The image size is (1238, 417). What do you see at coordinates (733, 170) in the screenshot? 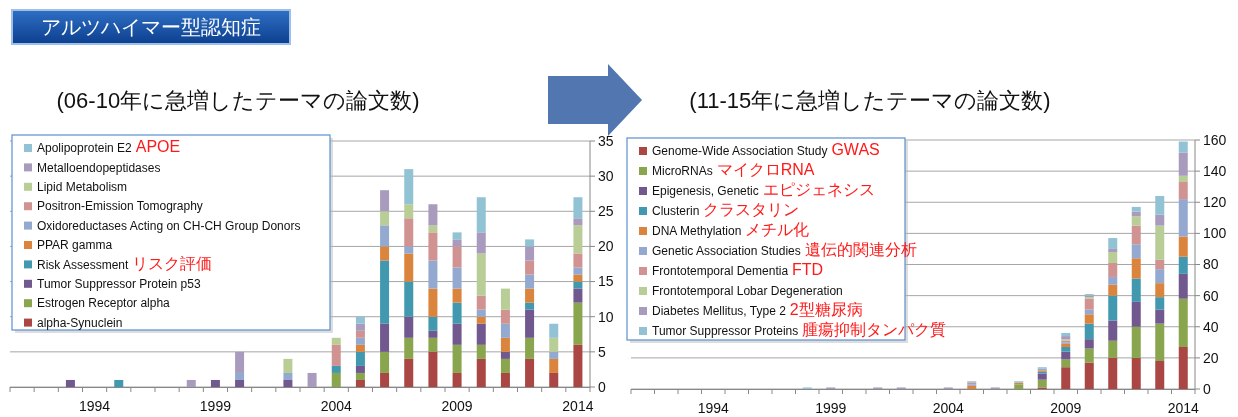
I see `legend-label: MicroRNAs マイクロRNA` at bounding box center [733, 170].